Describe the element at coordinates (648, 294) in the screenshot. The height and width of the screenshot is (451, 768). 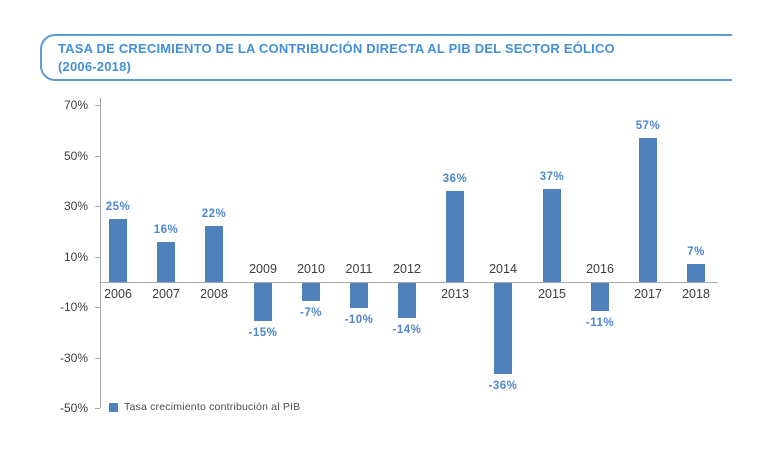
I see `year-label-2017: 2017` at that location.